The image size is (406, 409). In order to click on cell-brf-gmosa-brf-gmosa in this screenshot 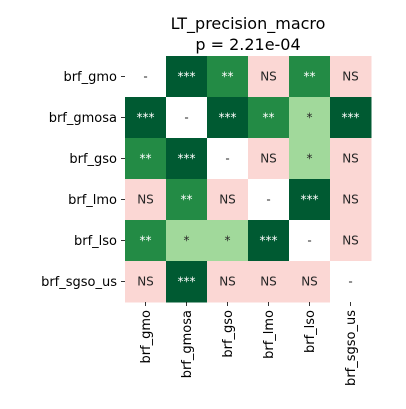, I will do `click(187, 118)`.